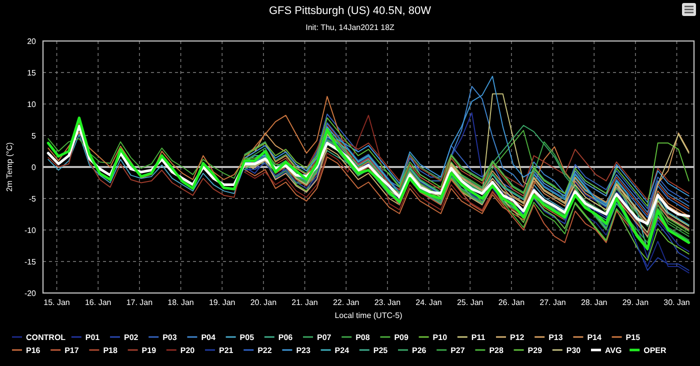 Image resolution: width=700 pixels, height=366 pixels. I want to click on legend-label: P10, so click(440, 337).